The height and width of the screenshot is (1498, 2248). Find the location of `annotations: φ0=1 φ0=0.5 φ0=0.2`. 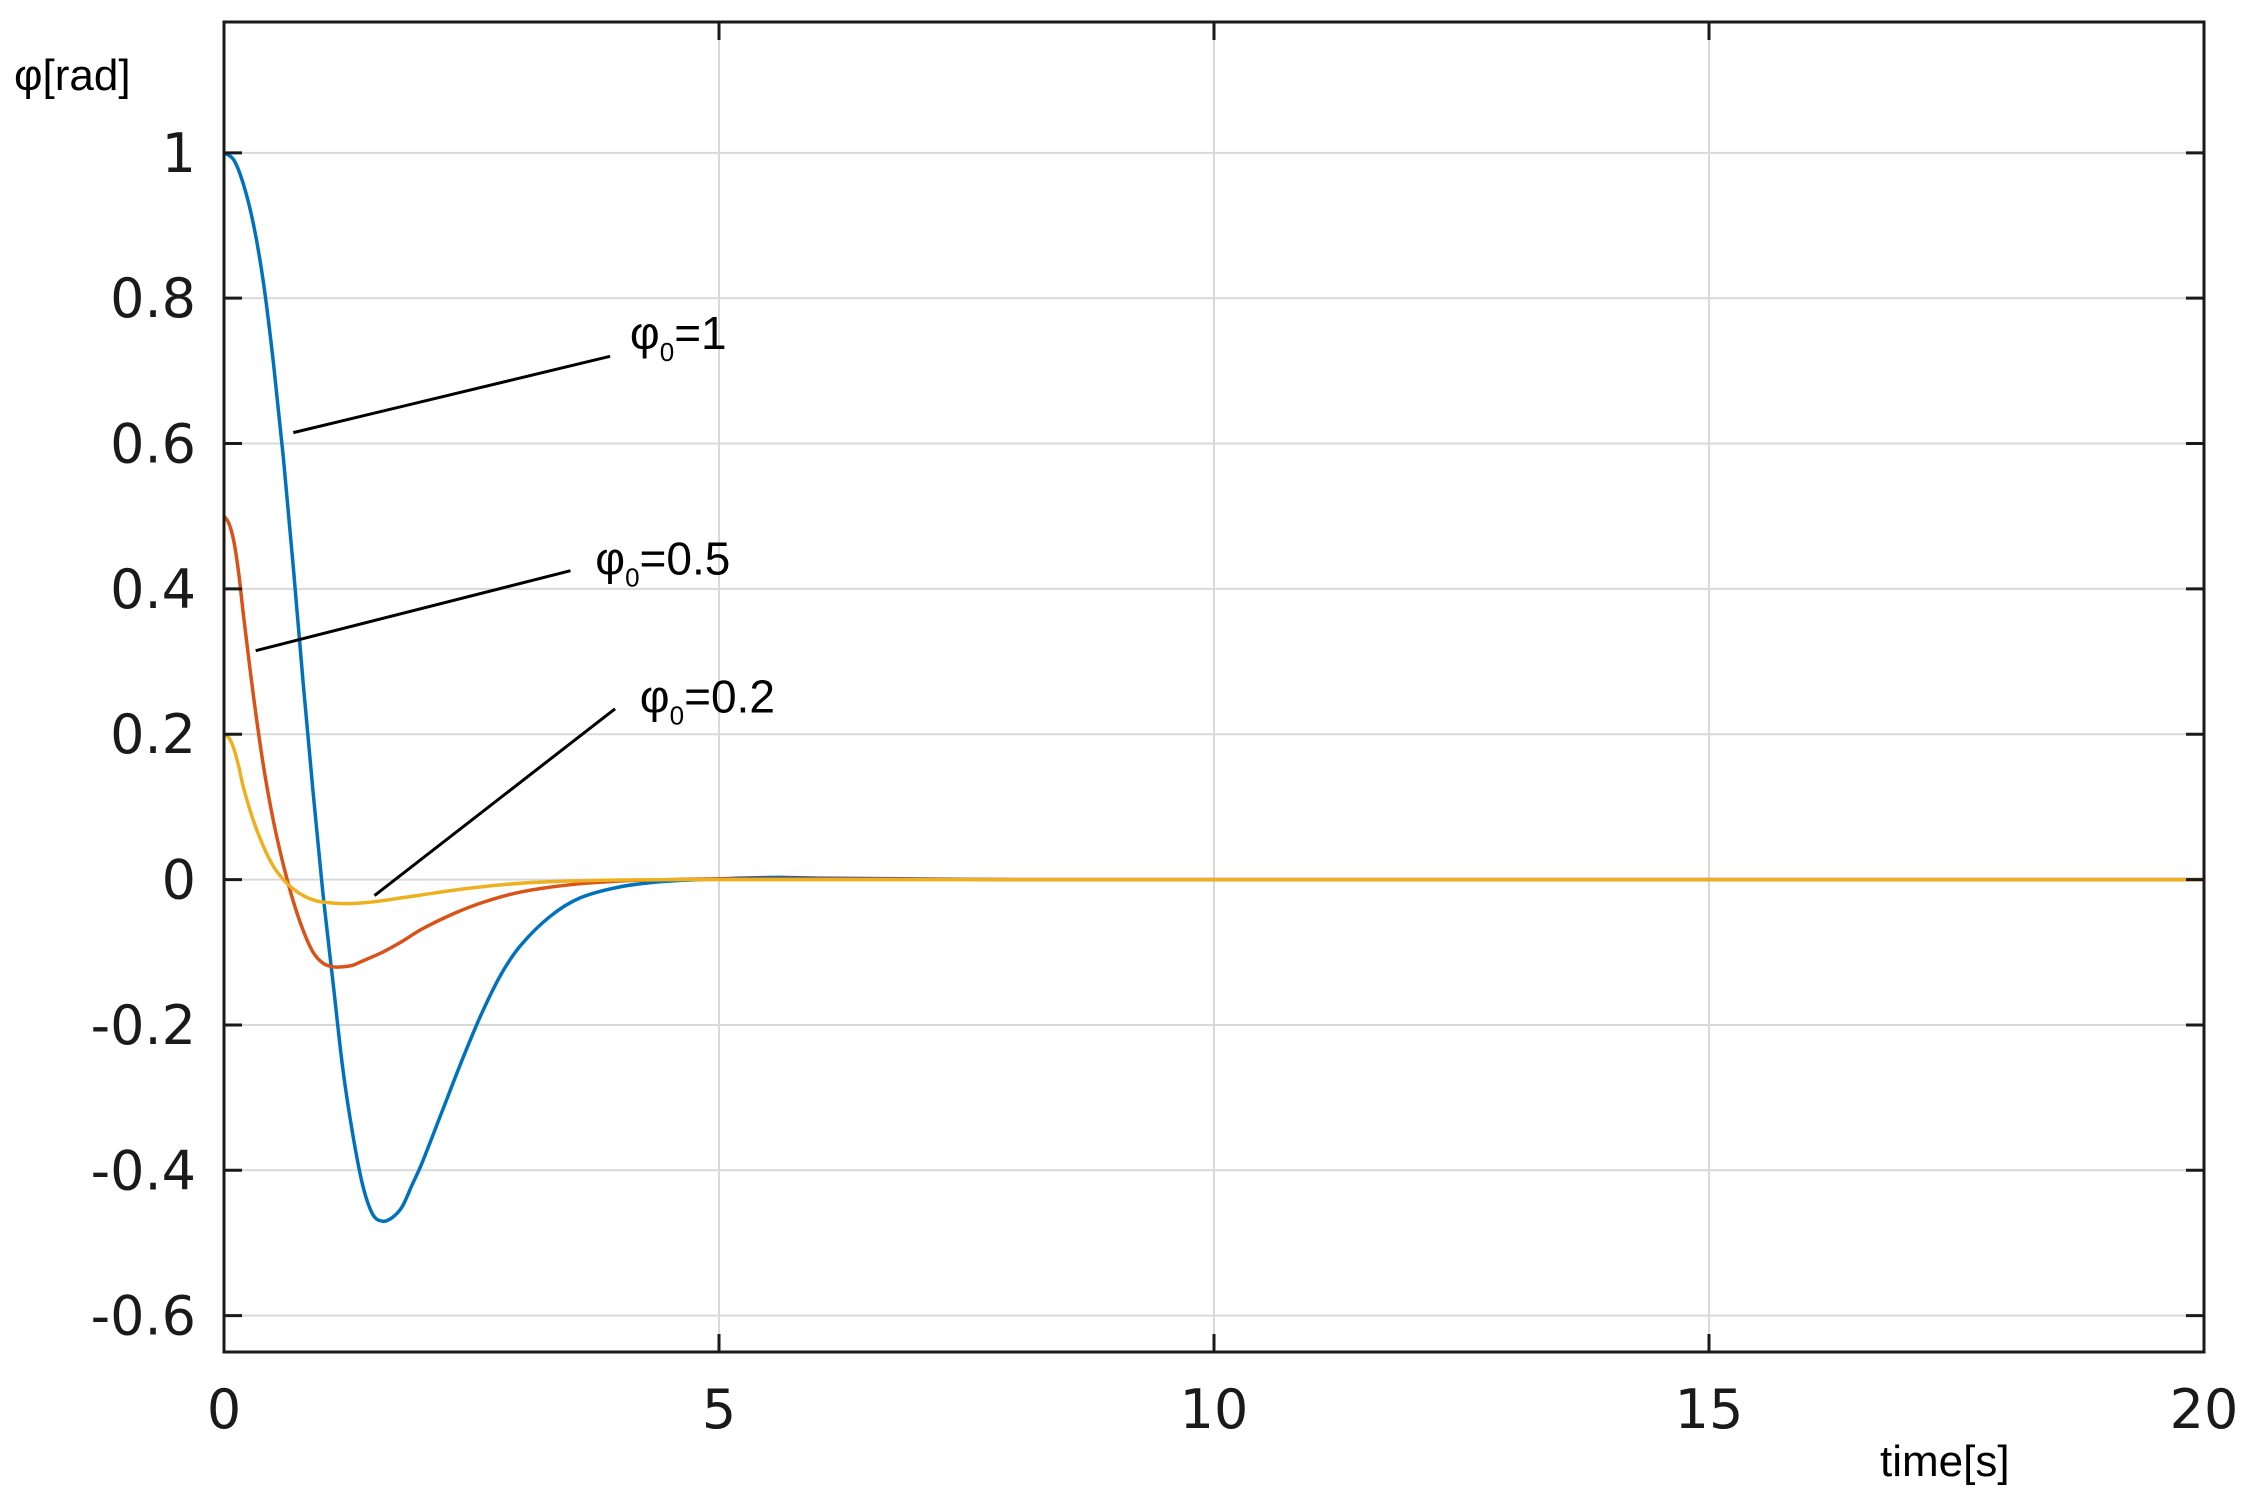

annotations: φ0=1 φ0=0.5 φ0=0.2 is located at coordinates (515, 602).